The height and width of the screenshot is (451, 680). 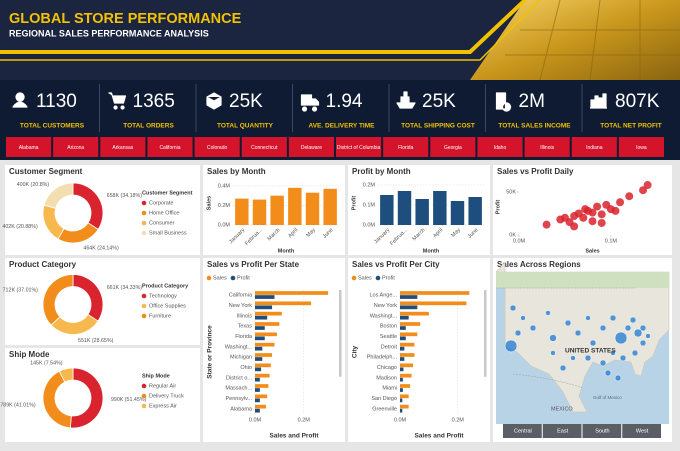 What do you see at coordinates (386, 378) in the screenshot?
I see `y-tick-label: Madison` at bounding box center [386, 378].